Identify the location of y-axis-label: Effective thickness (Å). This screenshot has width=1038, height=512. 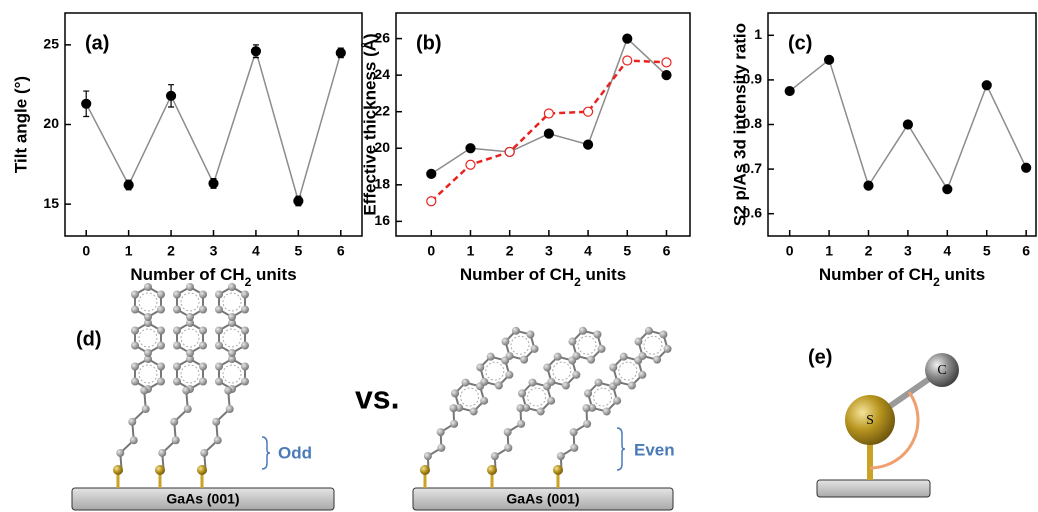
(369, 124).